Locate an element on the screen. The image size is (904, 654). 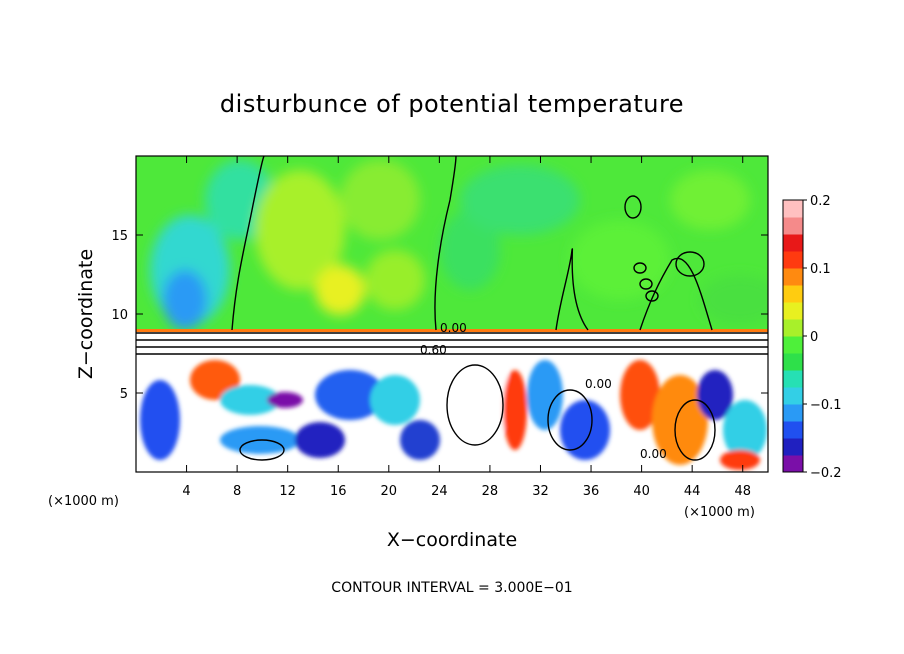
colorbar is located at coordinates (793, 336).